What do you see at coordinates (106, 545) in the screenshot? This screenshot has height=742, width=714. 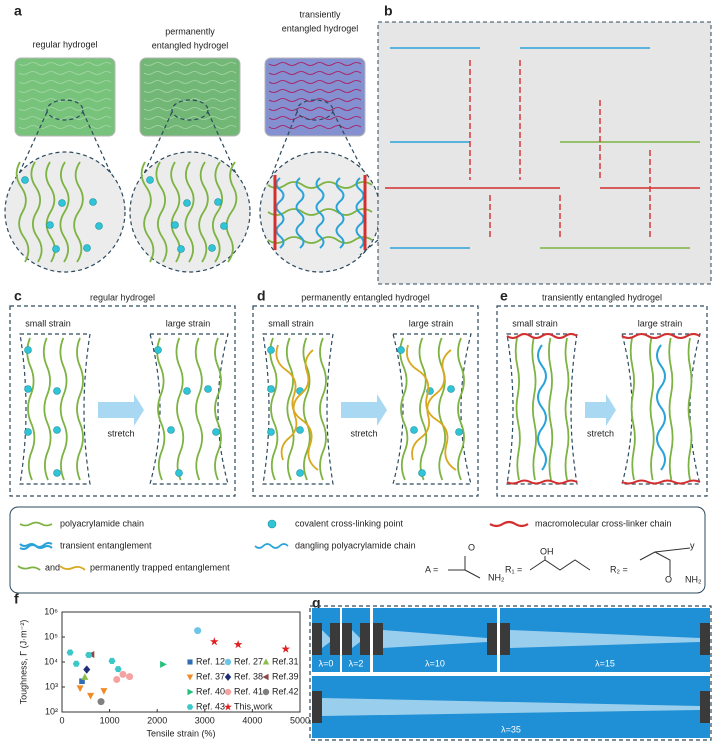 I see `legend-text: transient entanglement` at bounding box center [106, 545].